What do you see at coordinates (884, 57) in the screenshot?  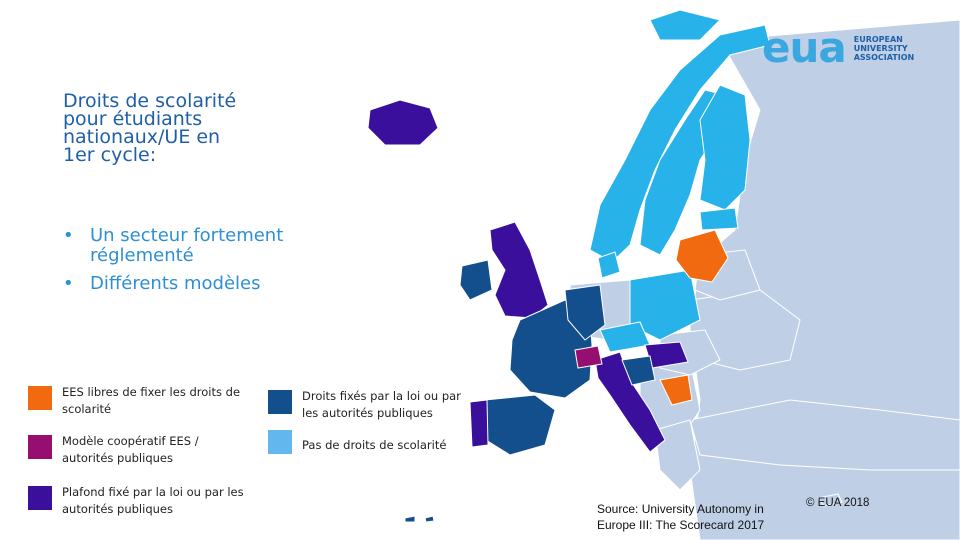 I see `logo-line: ASSOCIATION` at bounding box center [884, 57].